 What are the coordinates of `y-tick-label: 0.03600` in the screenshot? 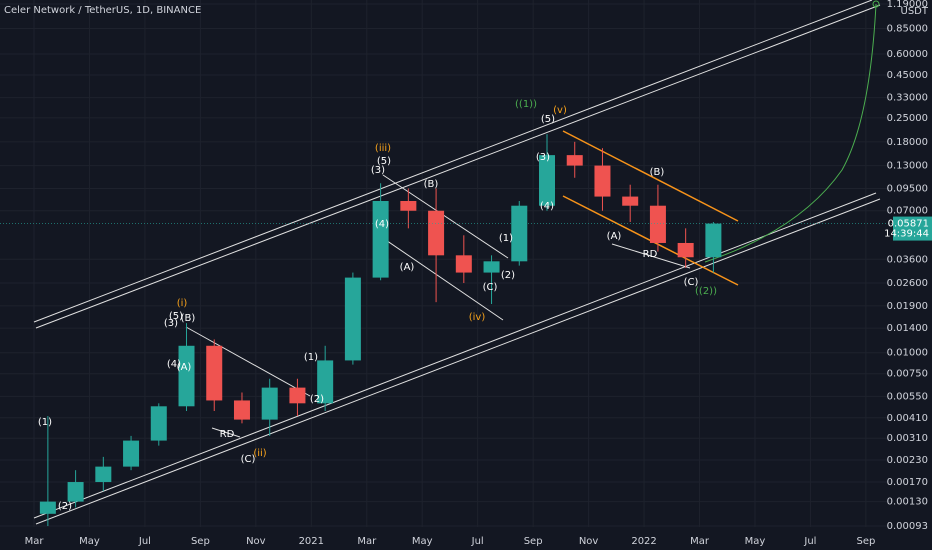 It's located at (907, 259).